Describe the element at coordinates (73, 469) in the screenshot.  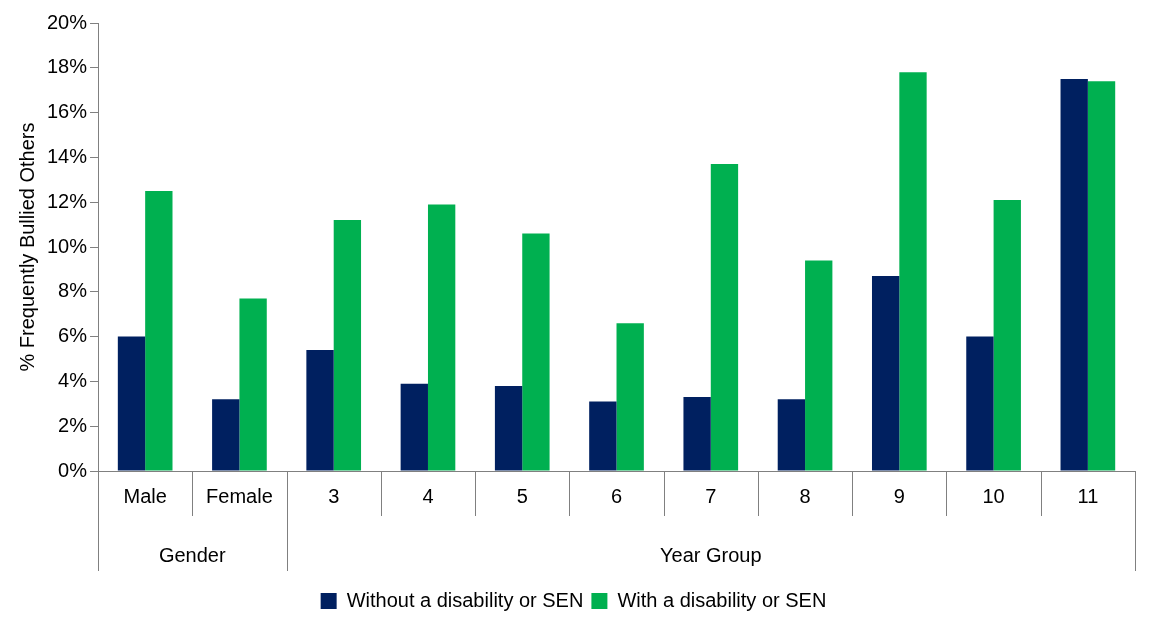
I see `y-tick-label: 0%` at that location.